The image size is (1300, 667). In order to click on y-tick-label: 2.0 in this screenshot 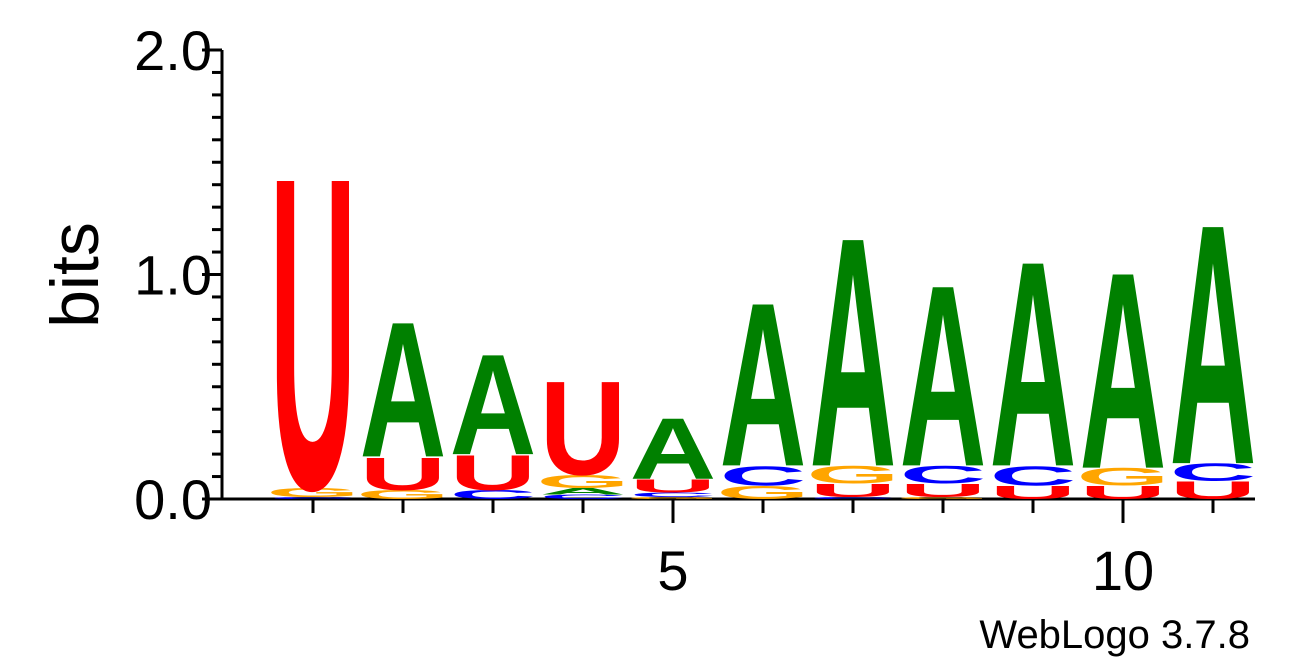, I will do `click(173, 50)`.